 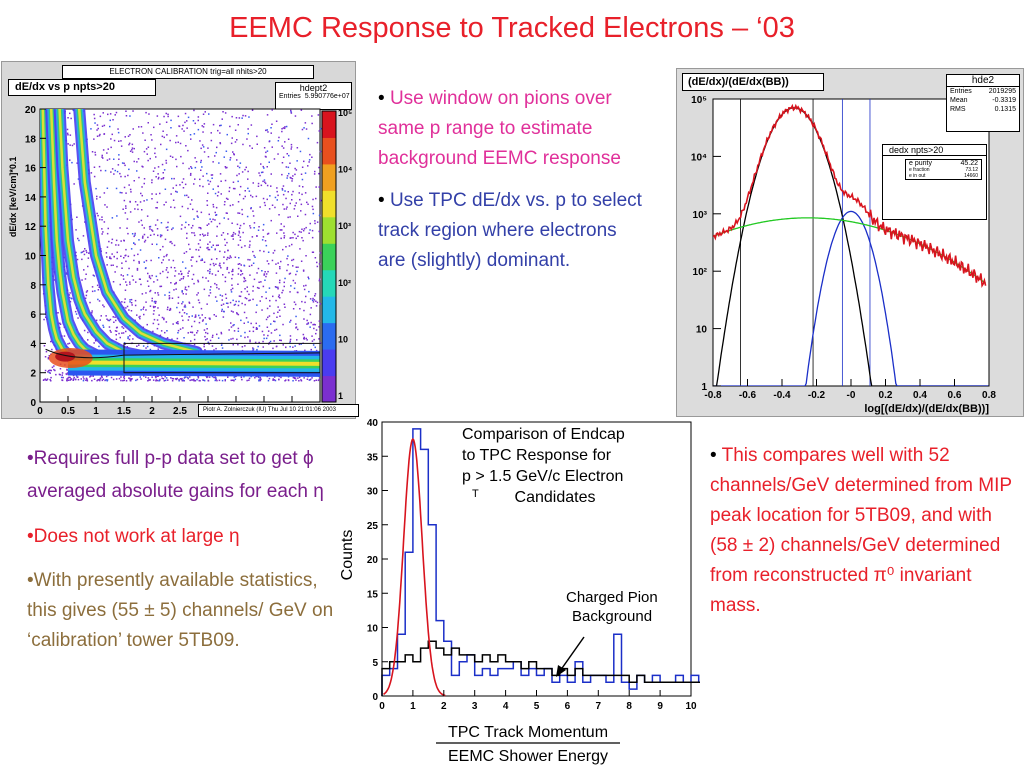 I want to click on y-tick-label: 10, so click(x=31, y=257).